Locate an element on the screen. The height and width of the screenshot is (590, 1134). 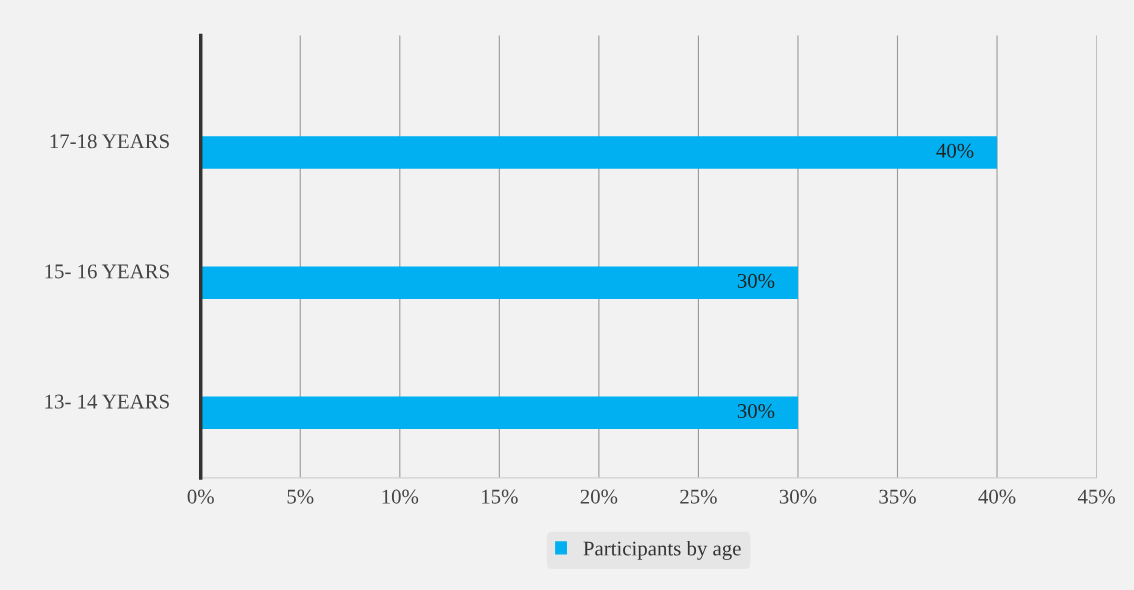
x-tick-label: 25% is located at coordinates (698, 496).